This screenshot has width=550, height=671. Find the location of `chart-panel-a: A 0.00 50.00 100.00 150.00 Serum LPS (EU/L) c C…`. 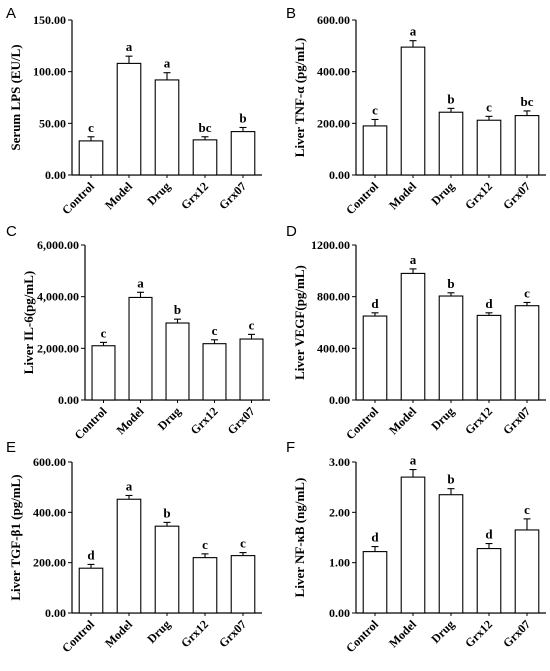

chart-panel-a: A 0.00 50.00 100.00 150.00 Serum LPS (EU/L) c C… is located at coordinates (134, 111).